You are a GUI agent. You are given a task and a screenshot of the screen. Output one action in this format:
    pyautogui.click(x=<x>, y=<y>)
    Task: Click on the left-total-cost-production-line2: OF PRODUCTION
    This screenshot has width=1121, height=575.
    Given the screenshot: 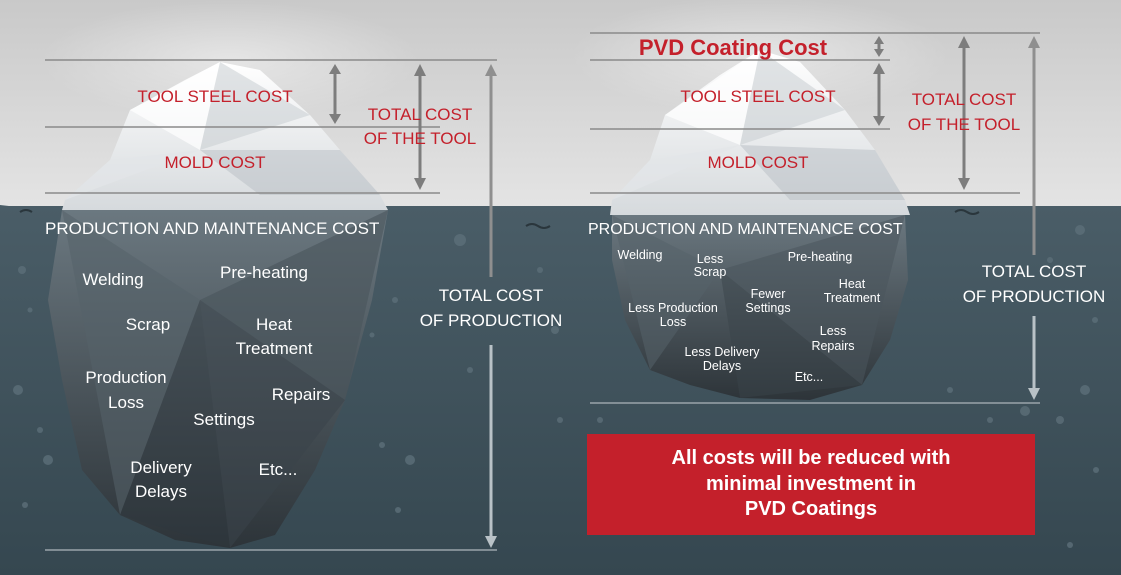 What is the action you would take?
    pyautogui.click(x=491, y=320)
    